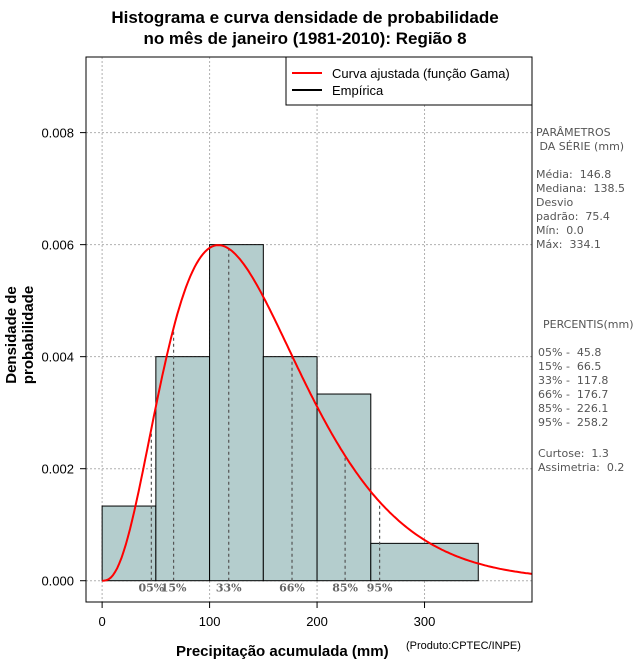  What do you see at coordinates (57, 133) in the screenshot?
I see `y-tick-label-4: 0.008` at bounding box center [57, 133].